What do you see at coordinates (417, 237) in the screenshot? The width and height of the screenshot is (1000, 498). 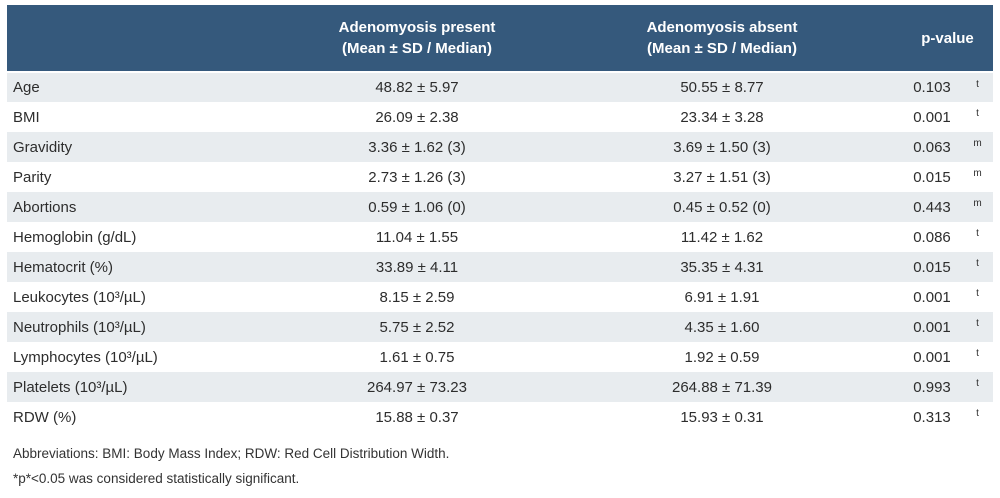 I see `present-value: 11.04 ± 1.55` at bounding box center [417, 237].